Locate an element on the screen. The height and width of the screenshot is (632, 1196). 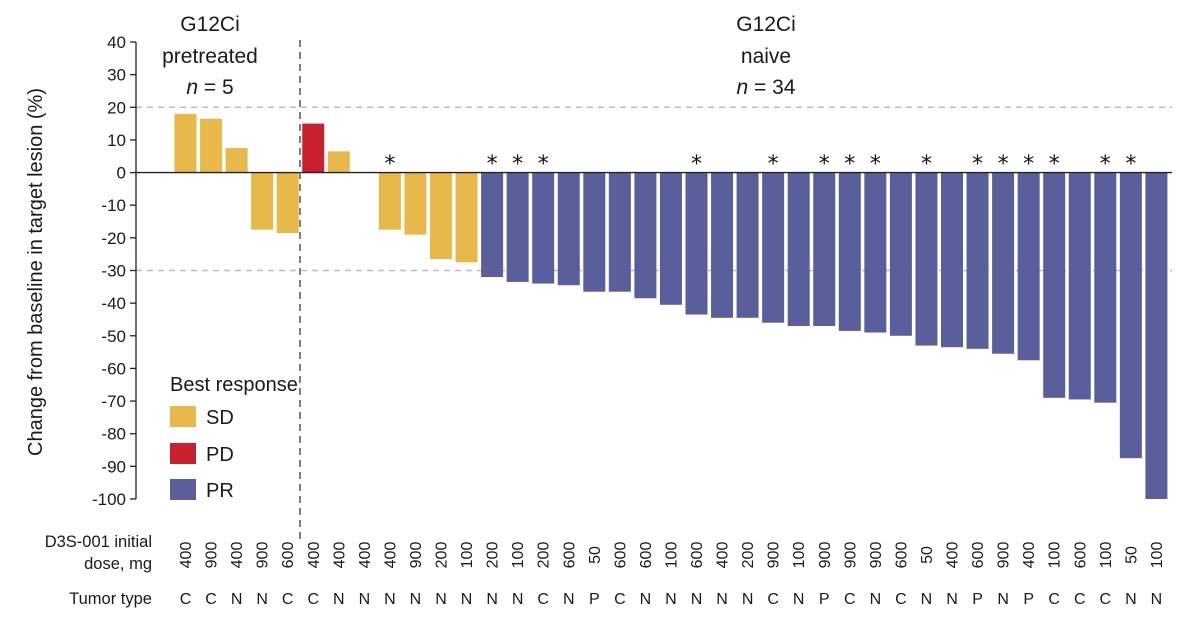
y-tick-label: 0 is located at coordinates (121, 173).